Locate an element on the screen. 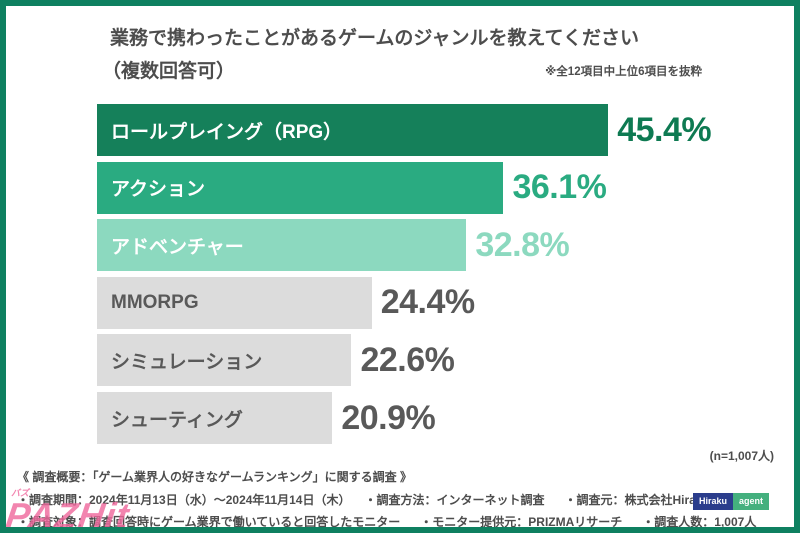 This screenshot has height=533, width=800. subset-note: ※全12項目中上位6項目を抜粋 is located at coordinates (623, 72).